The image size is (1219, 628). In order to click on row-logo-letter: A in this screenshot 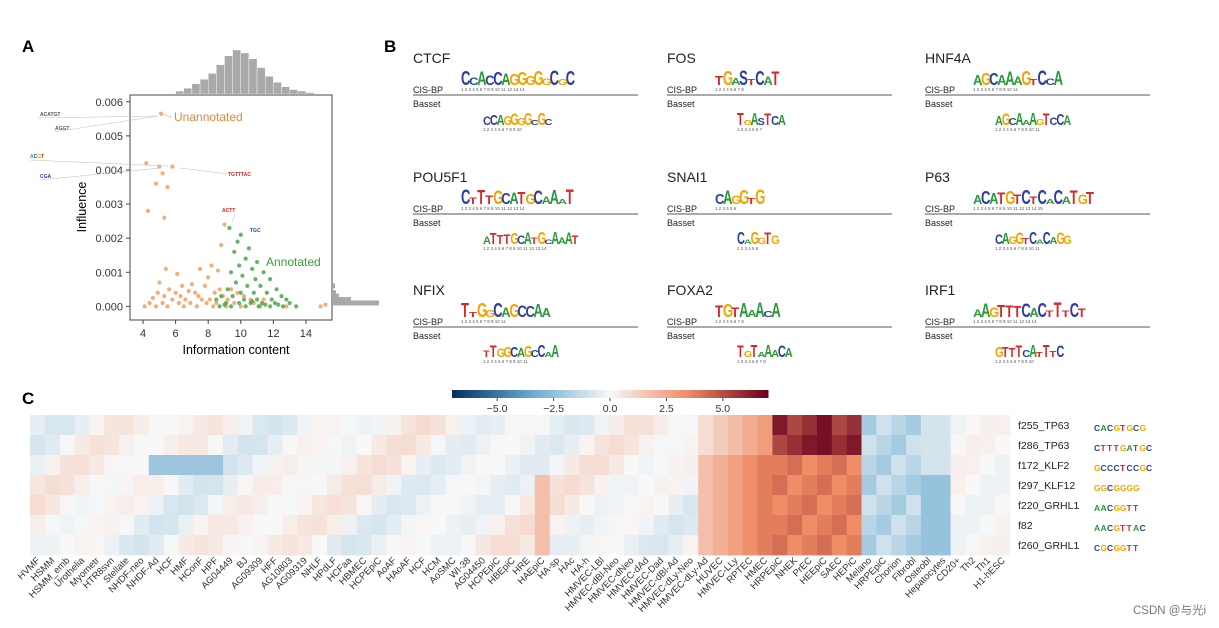, I will do `click(1136, 528)`.